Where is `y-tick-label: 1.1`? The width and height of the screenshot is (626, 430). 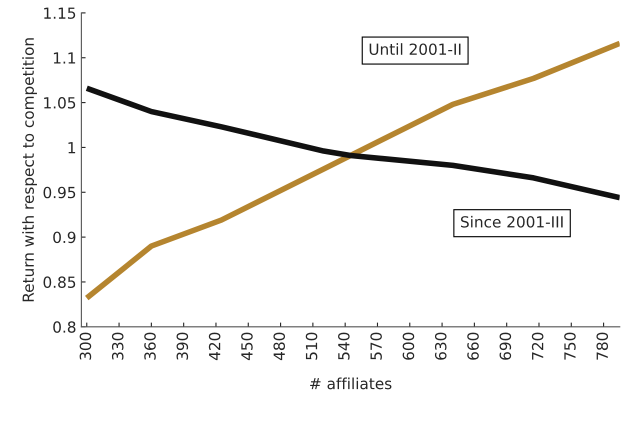
y-tick-label: 1.1 is located at coordinates (65, 58).